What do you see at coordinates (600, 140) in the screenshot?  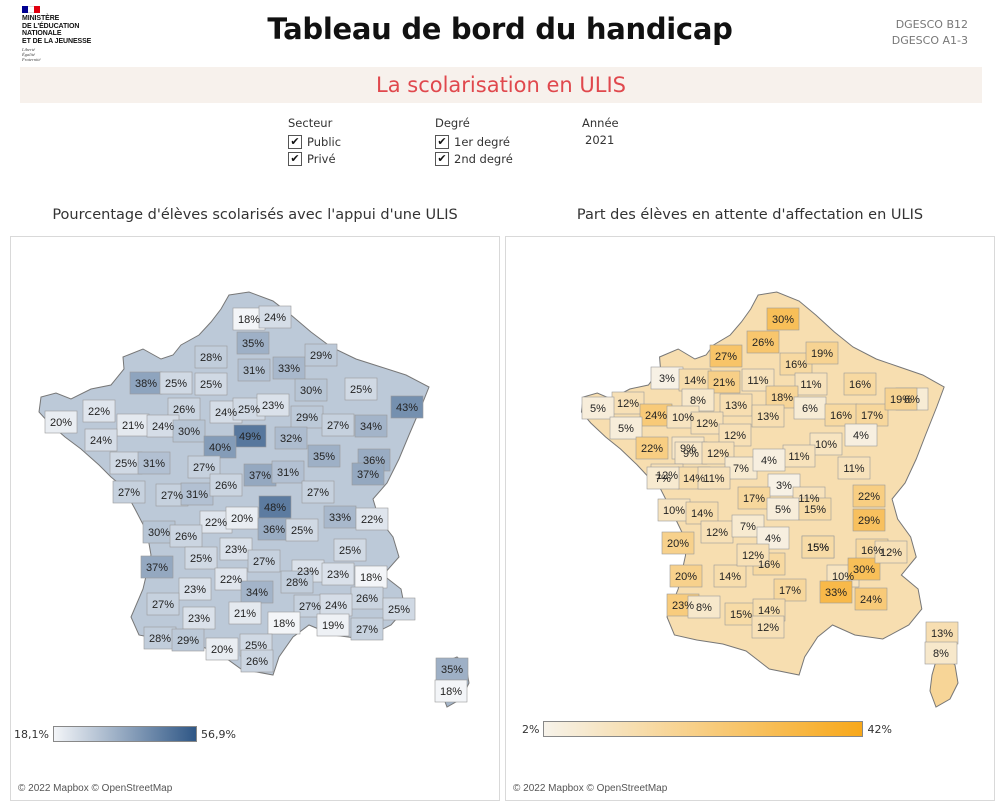 I see `annee-value: 2021` at bounding box center [600, 140].